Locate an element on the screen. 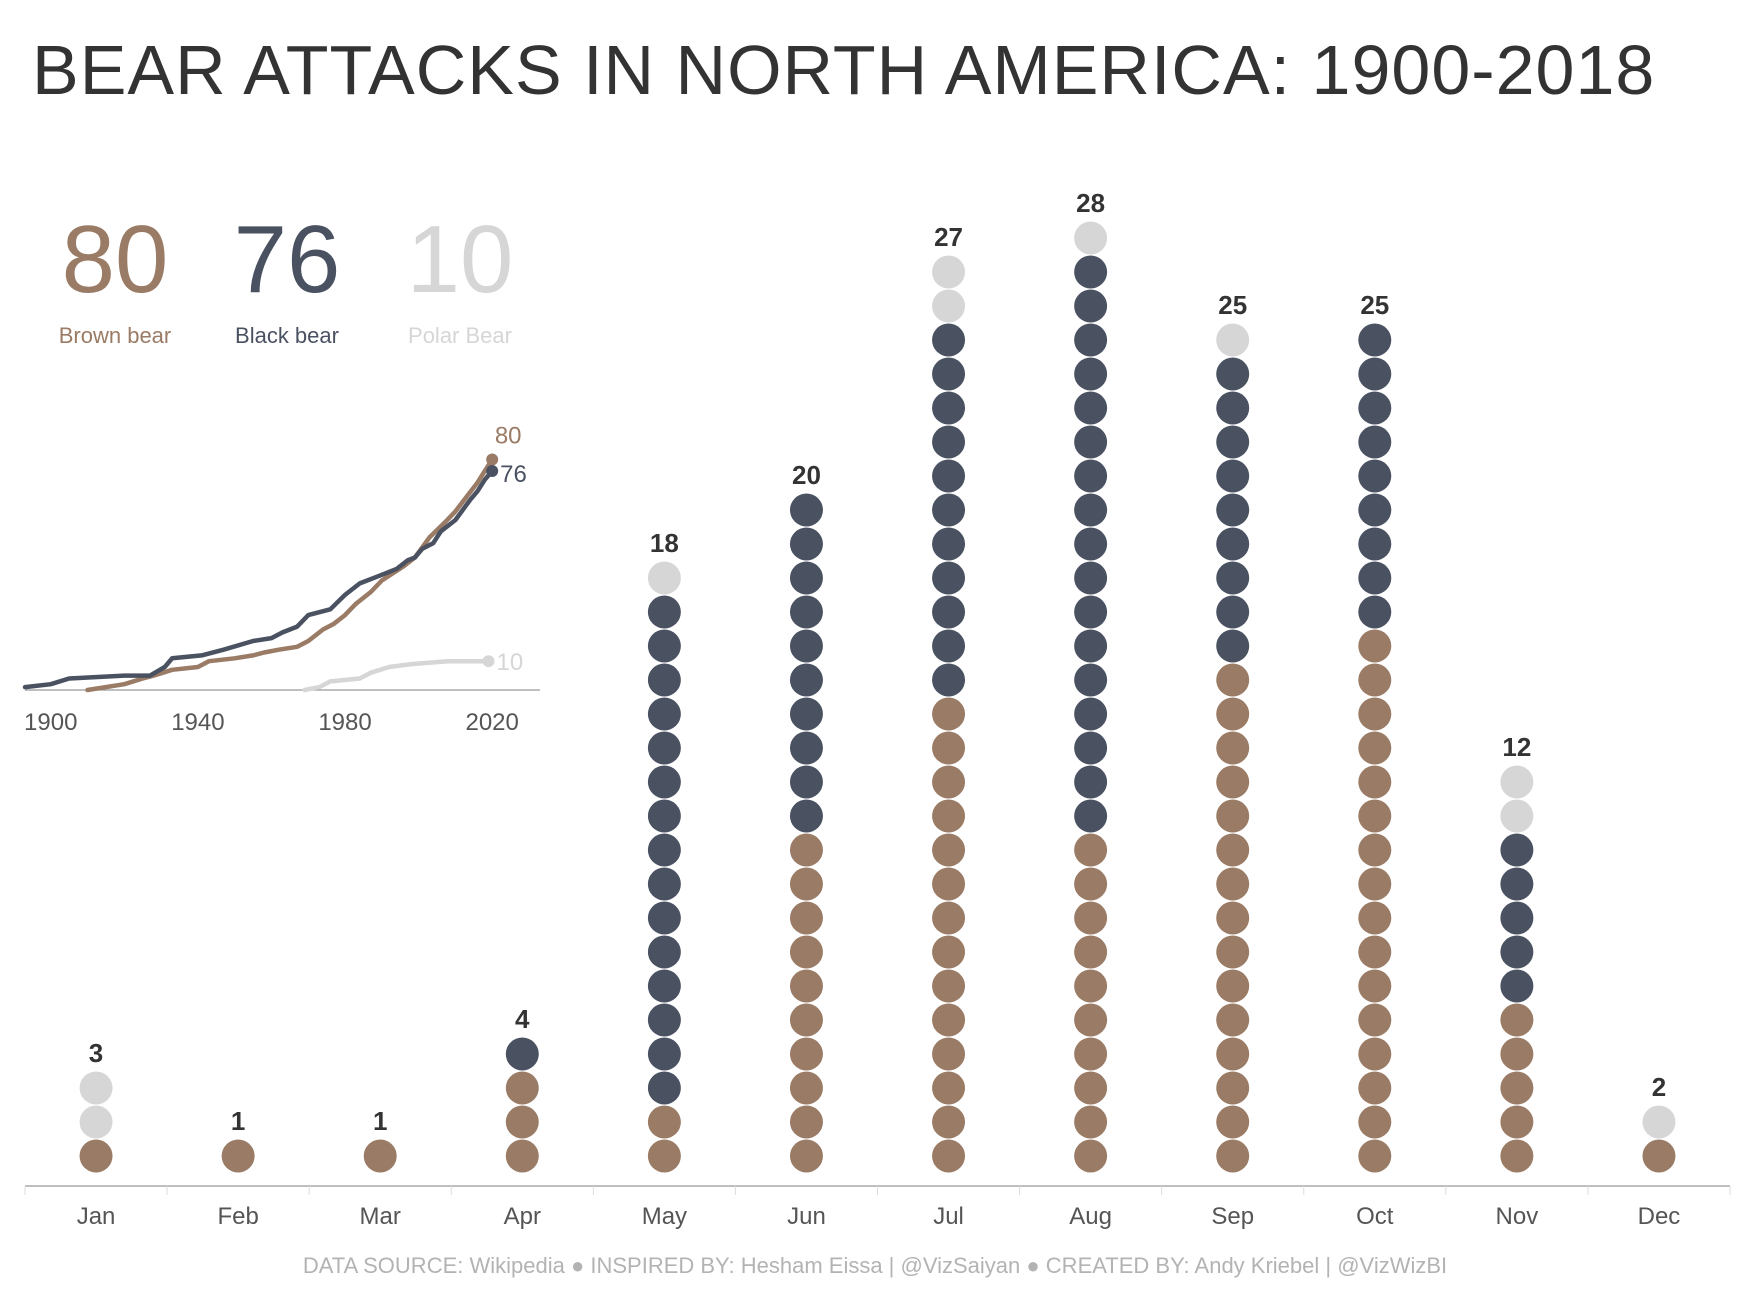  month-total-label: 27 is located at coordinates (948, 237).